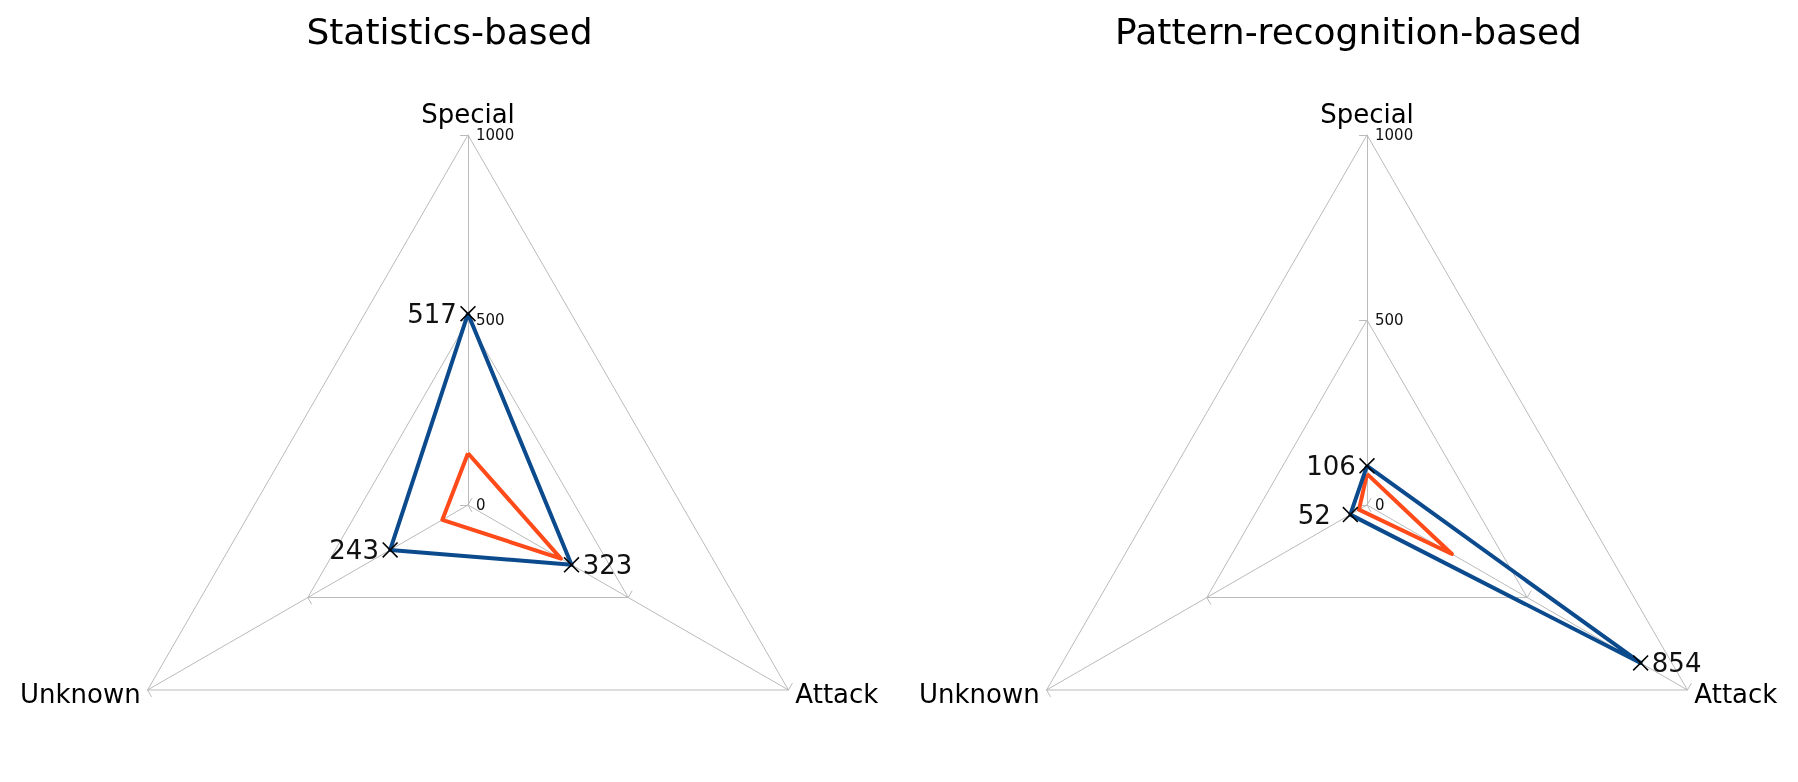  What do you see at coordinates (1314, 514) in the screenshot?
I see `data-label: 52` at bounding box center [1314, 514].